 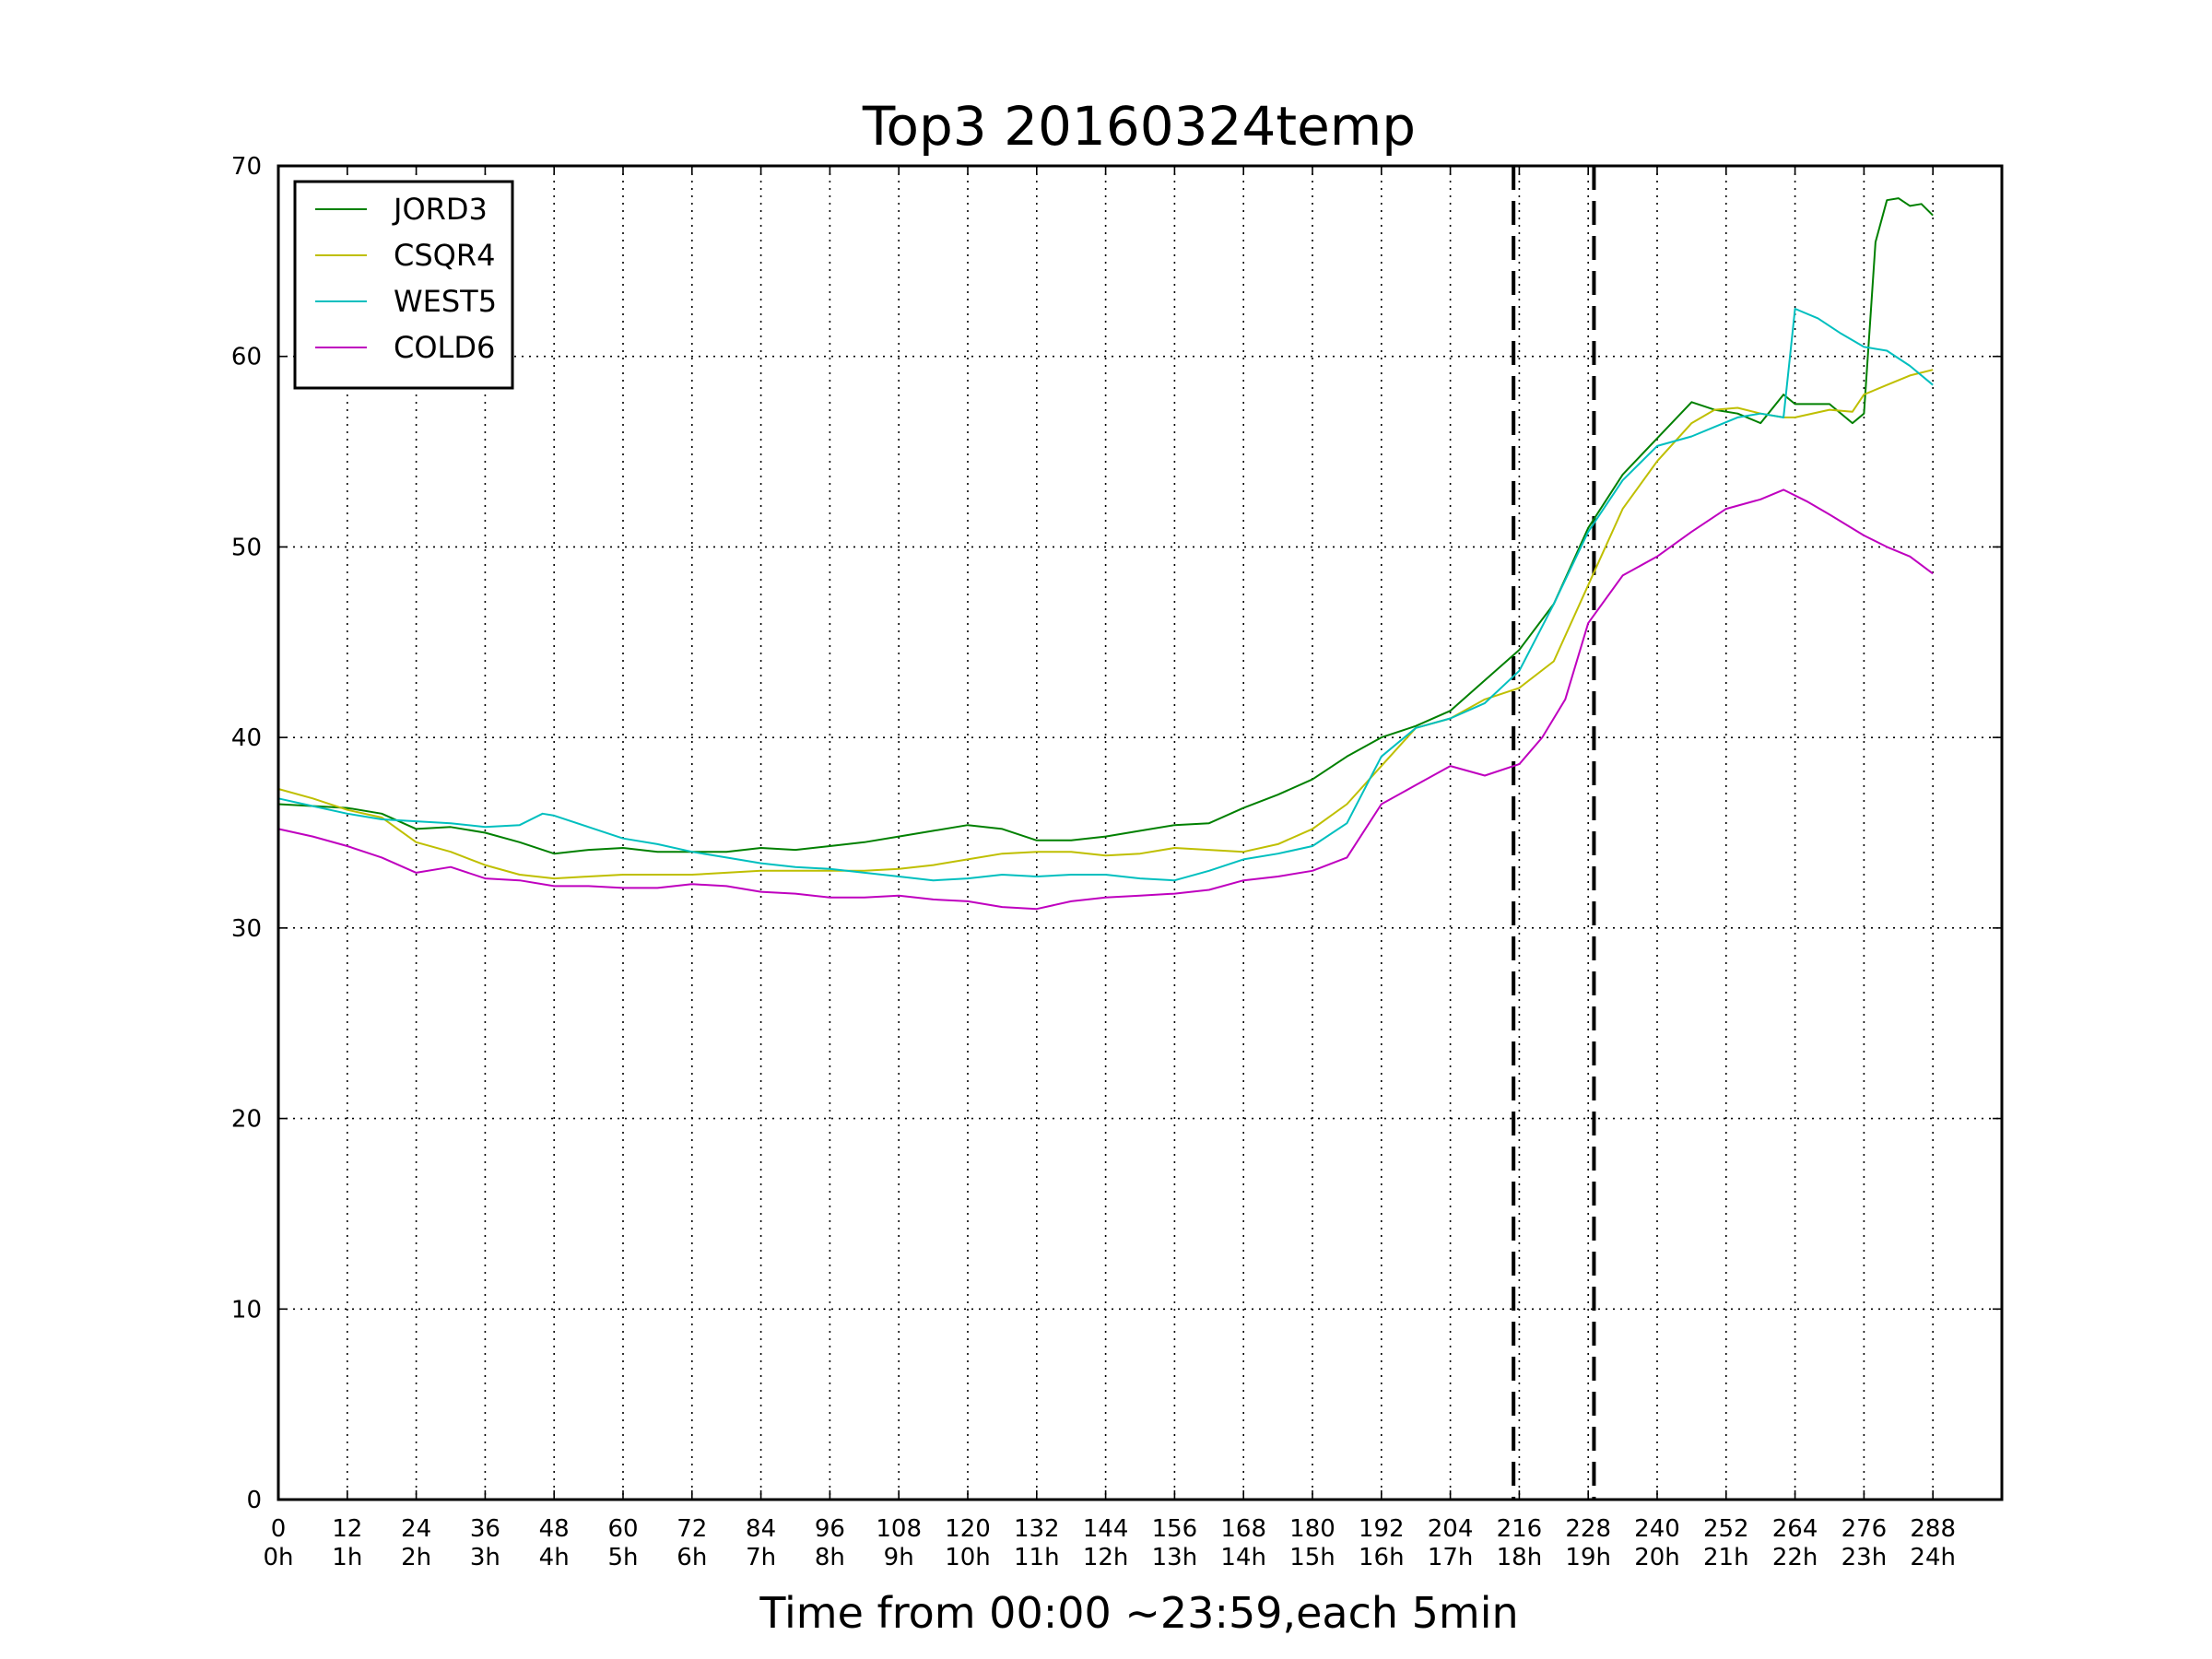 I want to click on x-tick-sublabel: 11h, so click(x=1037, y=1557).